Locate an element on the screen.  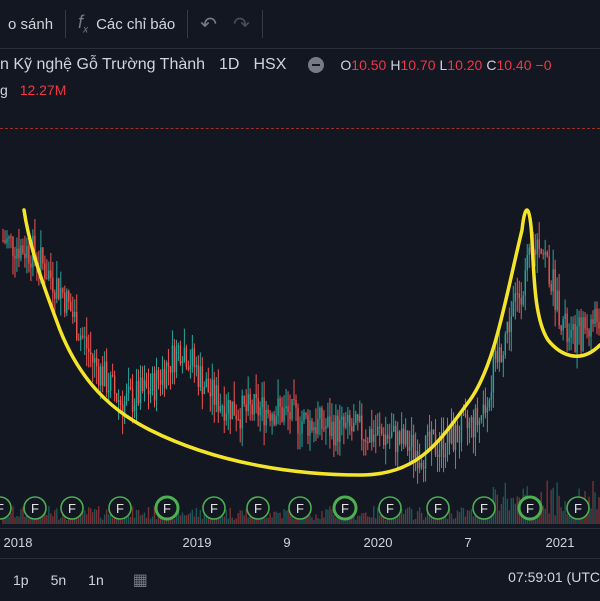
utc-clock: 07:59:01 (UTC is located at coordinates (554, 577).